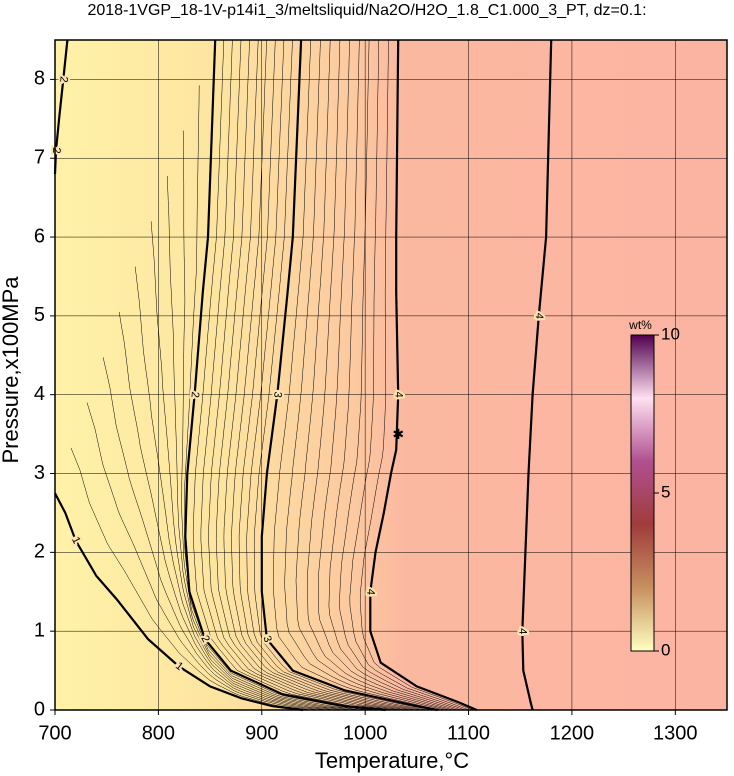 This screenshot has width=734, height=776. Describe the element at coordinates (468, 733) in the screenshot. I see `x-tick-label: 1100` at that location.